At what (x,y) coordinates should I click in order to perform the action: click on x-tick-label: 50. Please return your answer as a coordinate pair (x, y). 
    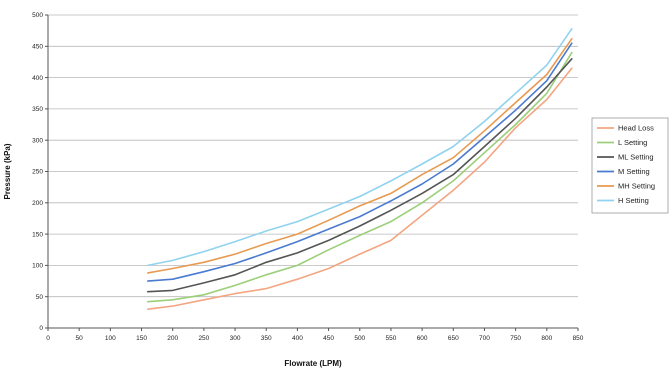
    Looking at the image, I should click on (80, 338).